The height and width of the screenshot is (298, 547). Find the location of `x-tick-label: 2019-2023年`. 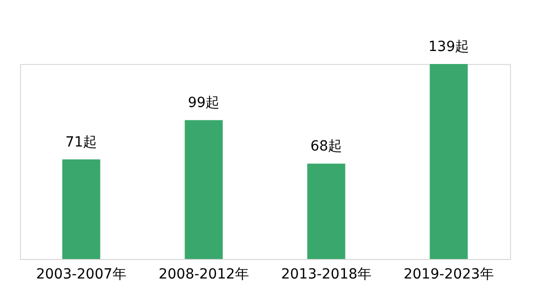

x-tick-label: 2019-2023年 is located at coordinates (449, 274).